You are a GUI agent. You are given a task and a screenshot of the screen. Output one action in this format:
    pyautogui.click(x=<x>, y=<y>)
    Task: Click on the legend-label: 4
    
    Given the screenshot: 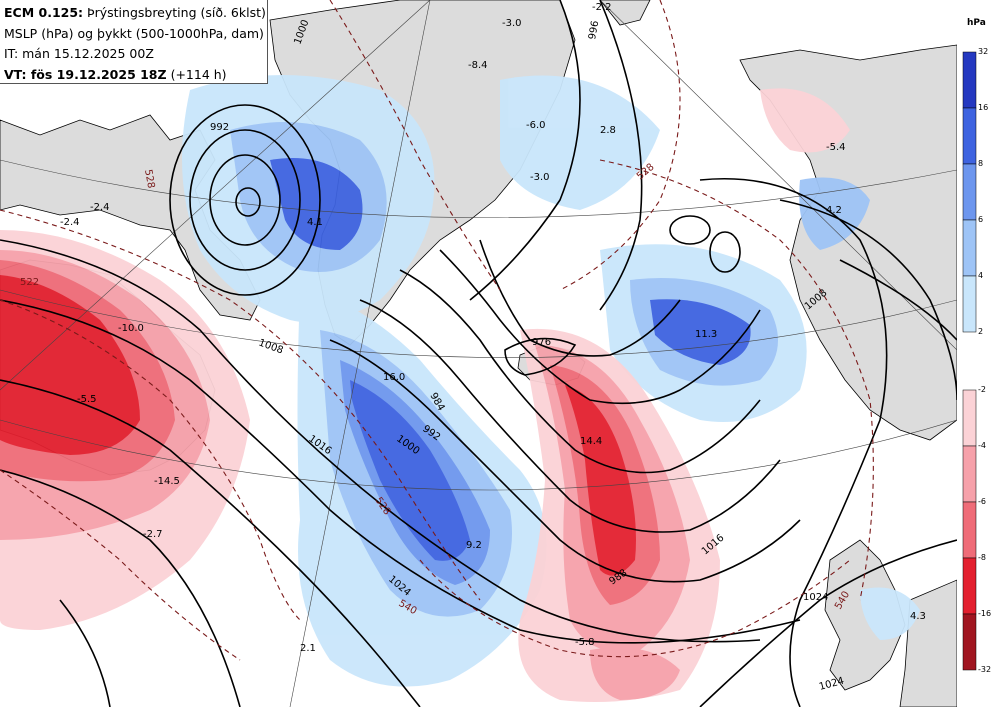 What is the action you would take?
    pyautogui.click(x=981, y=275)
    